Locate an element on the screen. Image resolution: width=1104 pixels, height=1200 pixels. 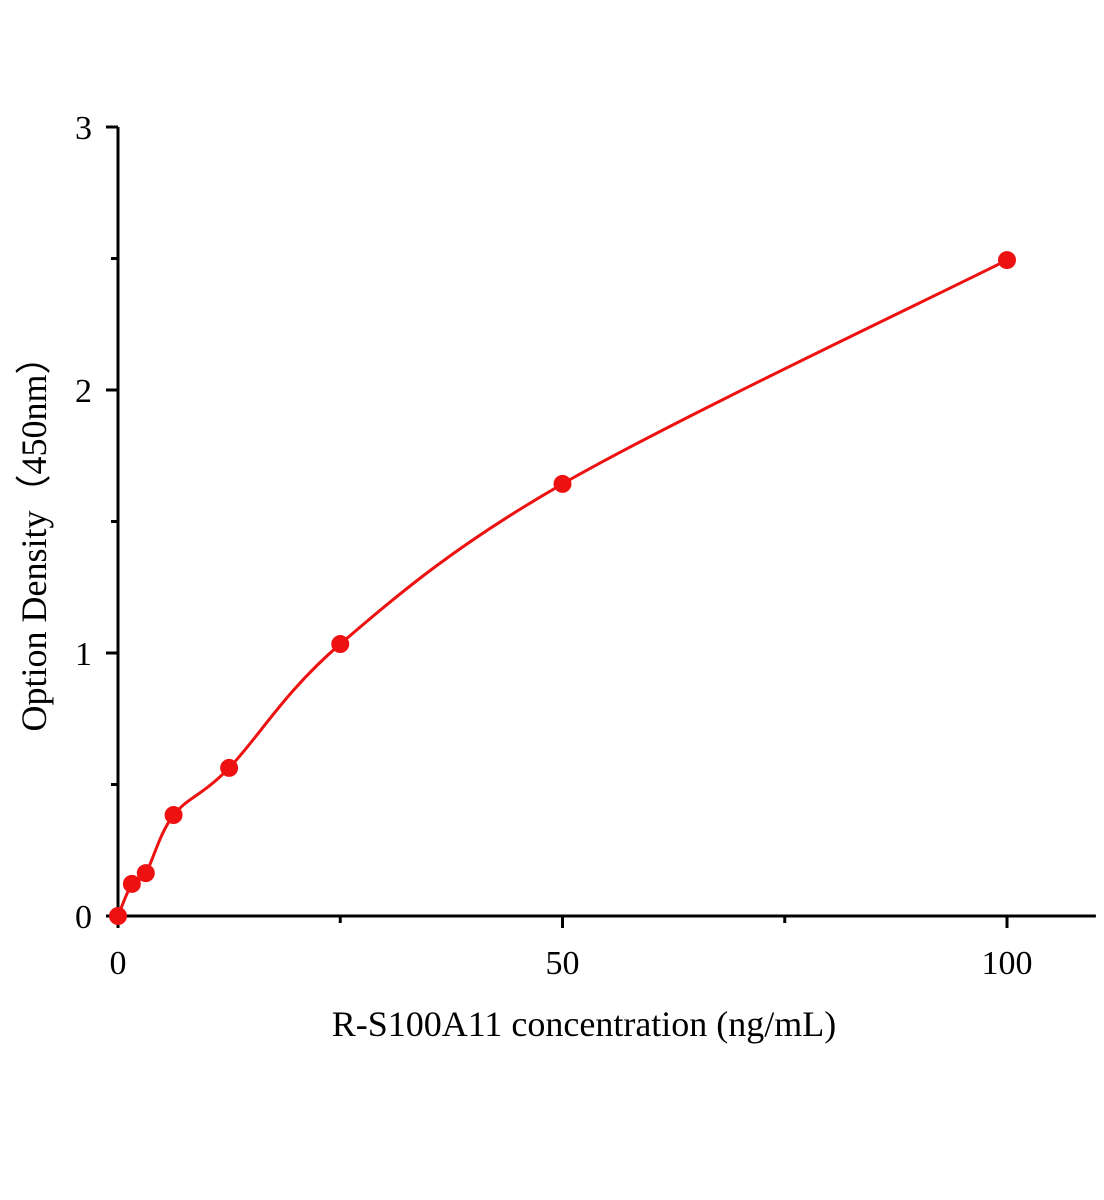
x-tick-label: 50 is located at coordinates (563, 963).